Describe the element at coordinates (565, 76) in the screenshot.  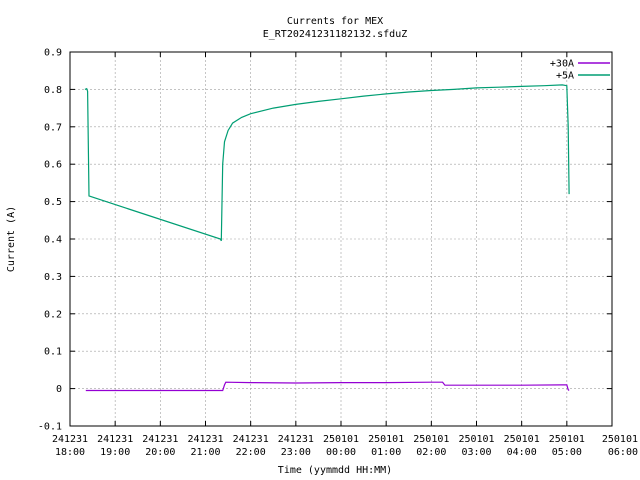
I see `legend-label: +5A` at that location.